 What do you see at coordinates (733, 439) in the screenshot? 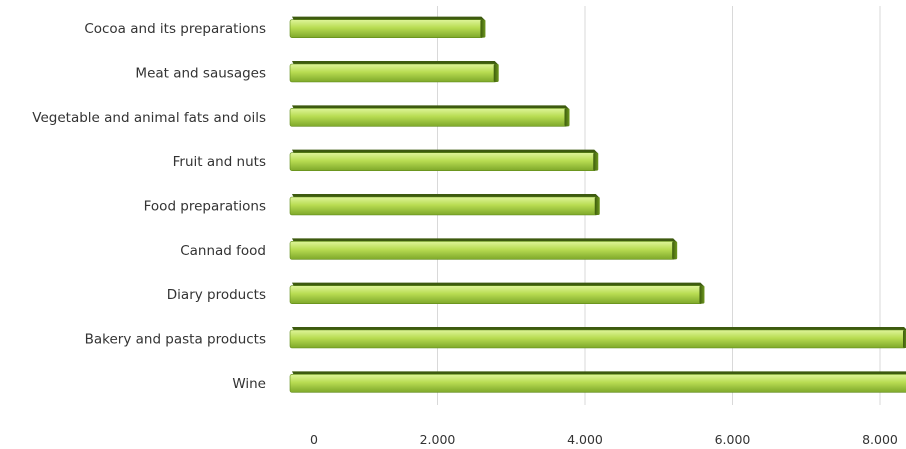
I see `x-tick-label-3: 6.000` at bounding box center [733, 439].